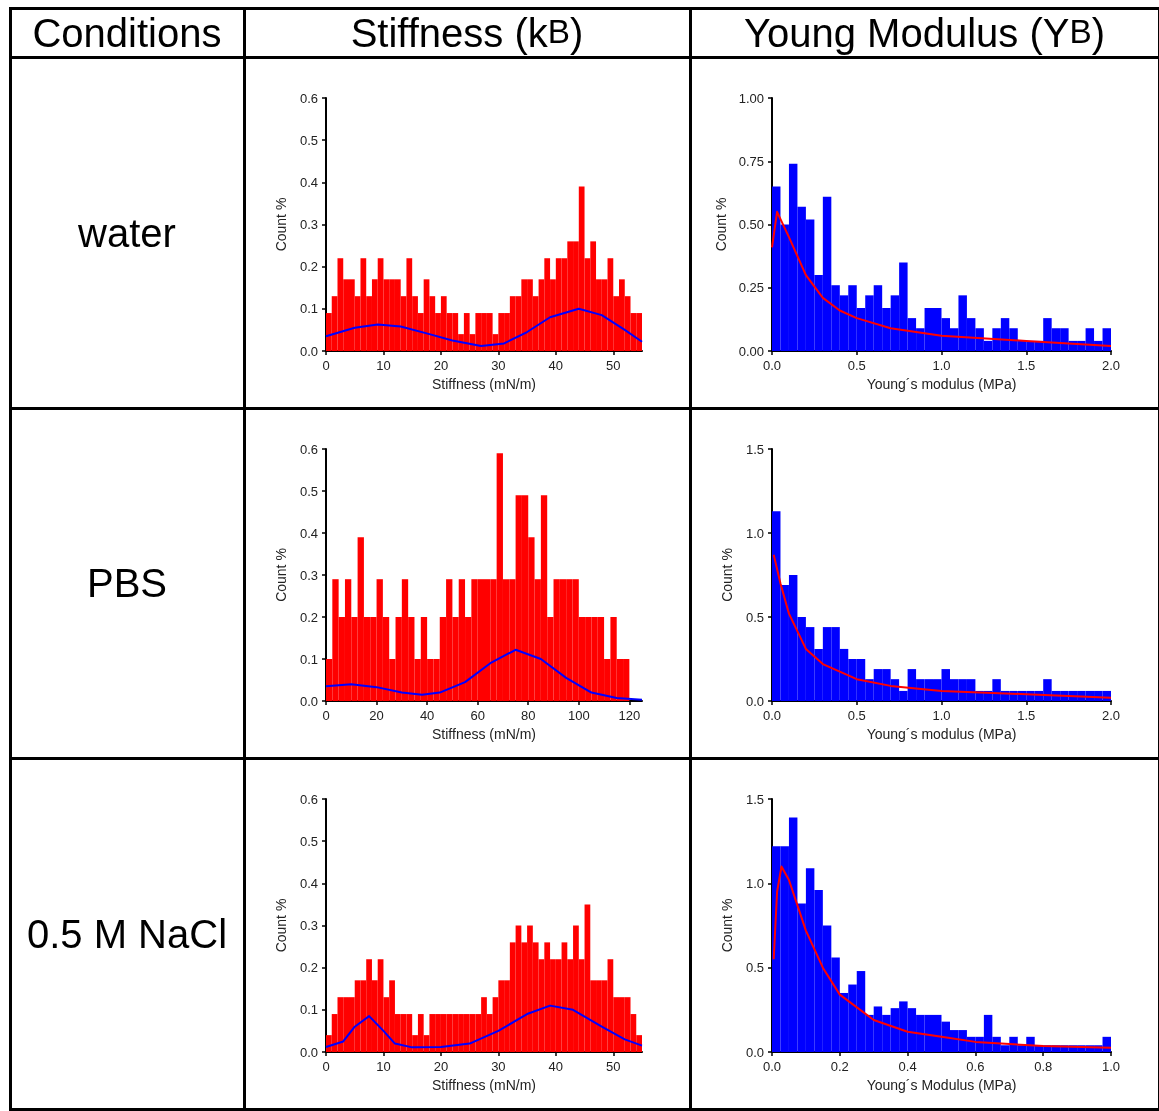  What do you see at coordinates (839, 1066) in the screenshot?
I see `x-tick-label: 0.2` at bounding box center [839, 1066].